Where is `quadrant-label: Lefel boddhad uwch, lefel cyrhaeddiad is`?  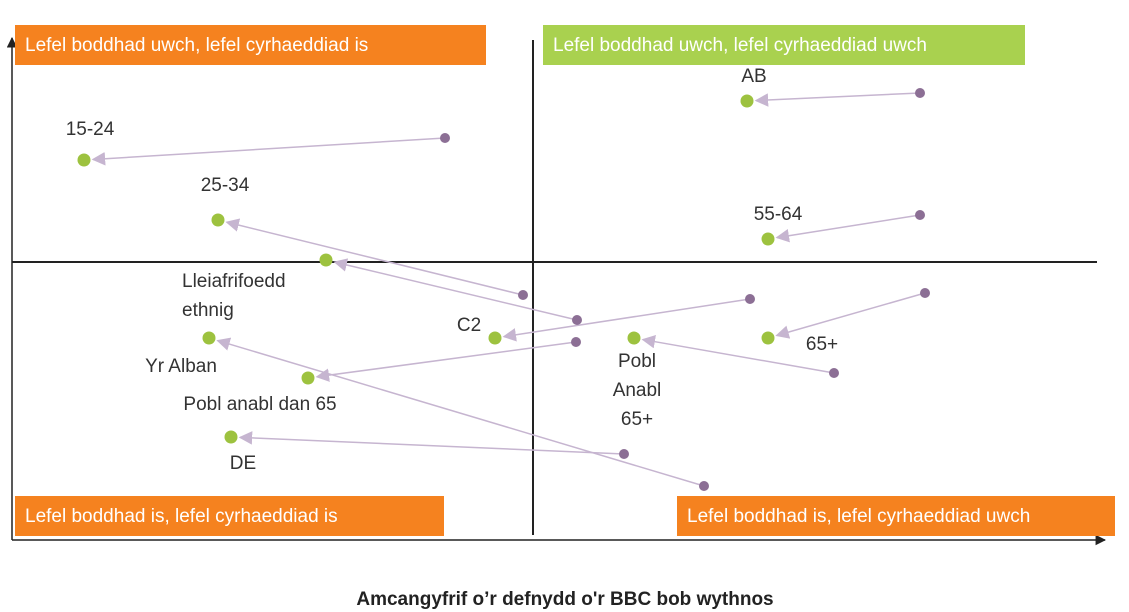
quadrant-label: Lefel boddhad uwch, lefel cyrhaeddiad is is located at coordinates (196, 45).